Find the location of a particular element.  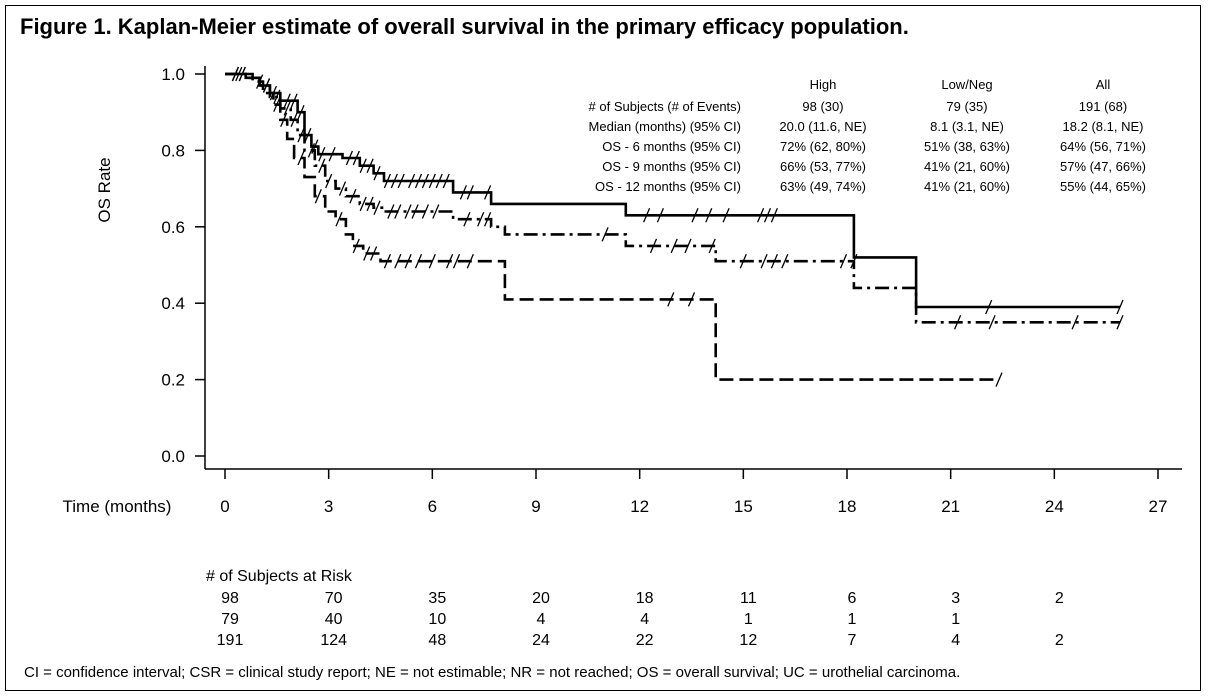

risk-cell: 35 is located at coordinates (437, 598).